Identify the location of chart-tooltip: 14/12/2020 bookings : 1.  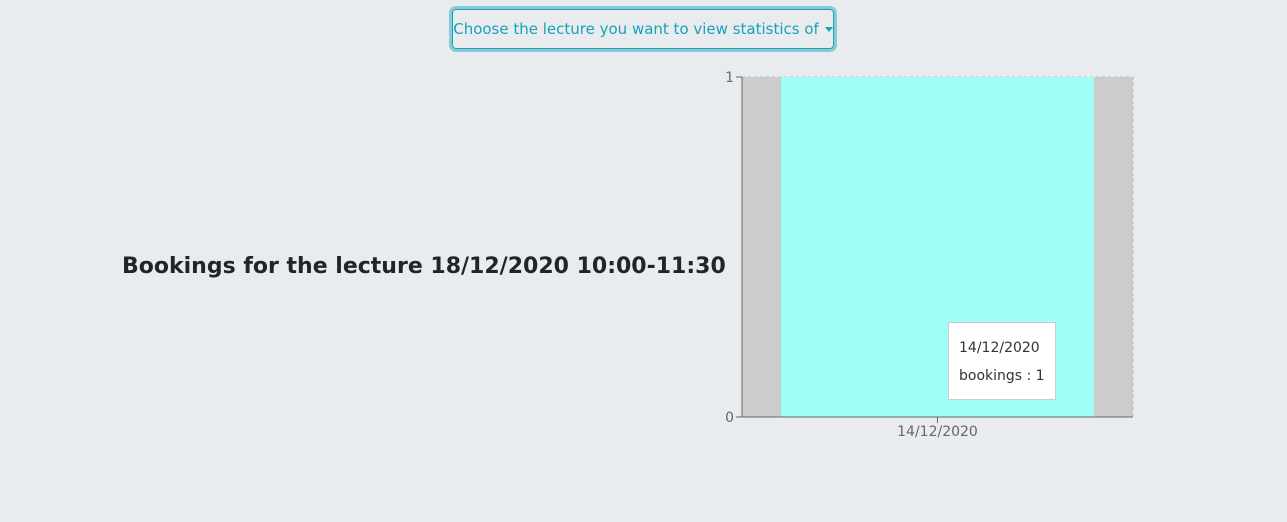
(1002, 361).